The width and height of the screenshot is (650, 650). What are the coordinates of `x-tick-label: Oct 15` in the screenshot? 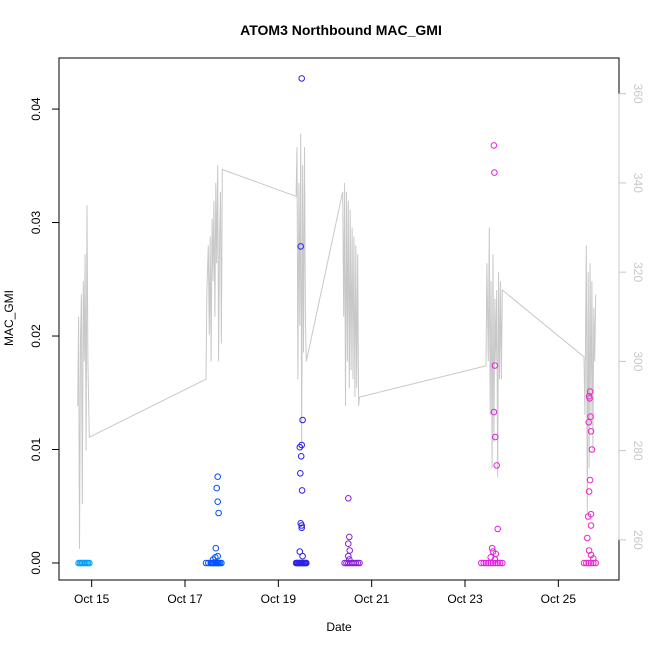 It's located at (92, 599).